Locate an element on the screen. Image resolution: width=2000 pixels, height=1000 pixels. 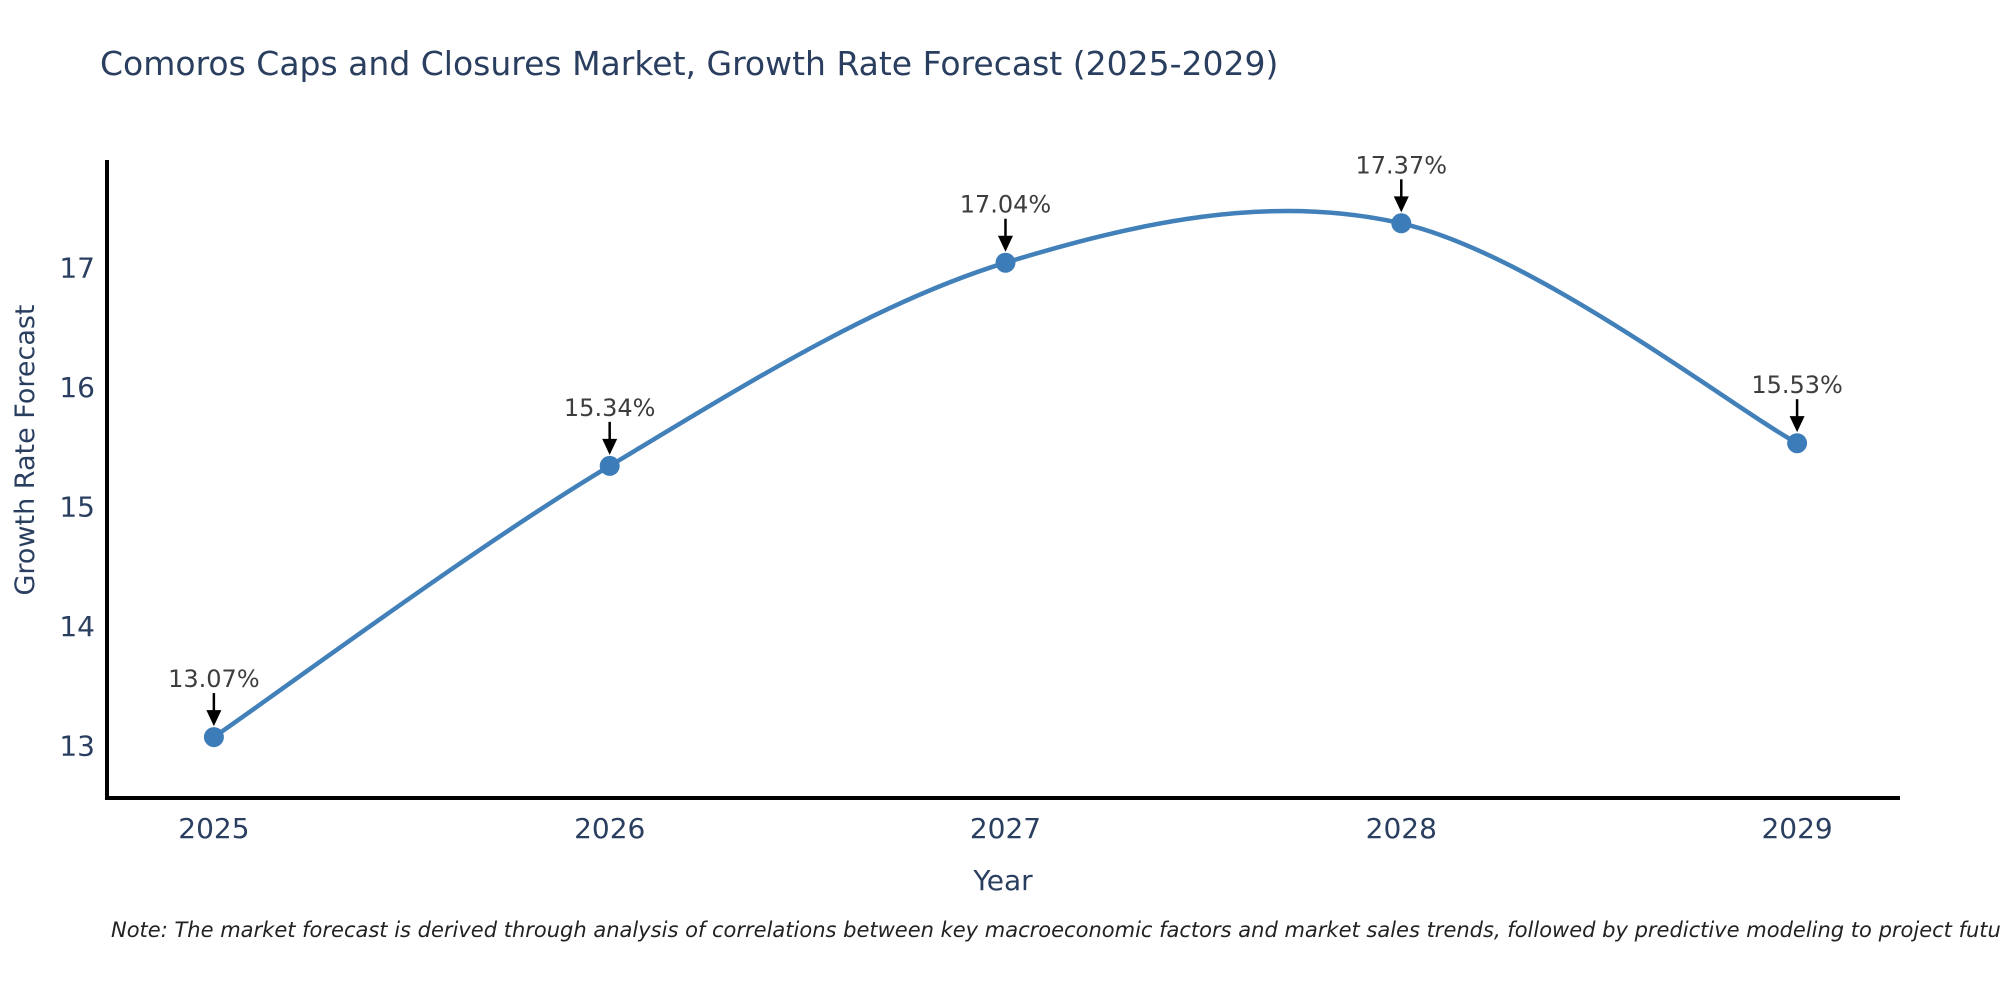
data-point-2025 is located at coordinates (213, 737).